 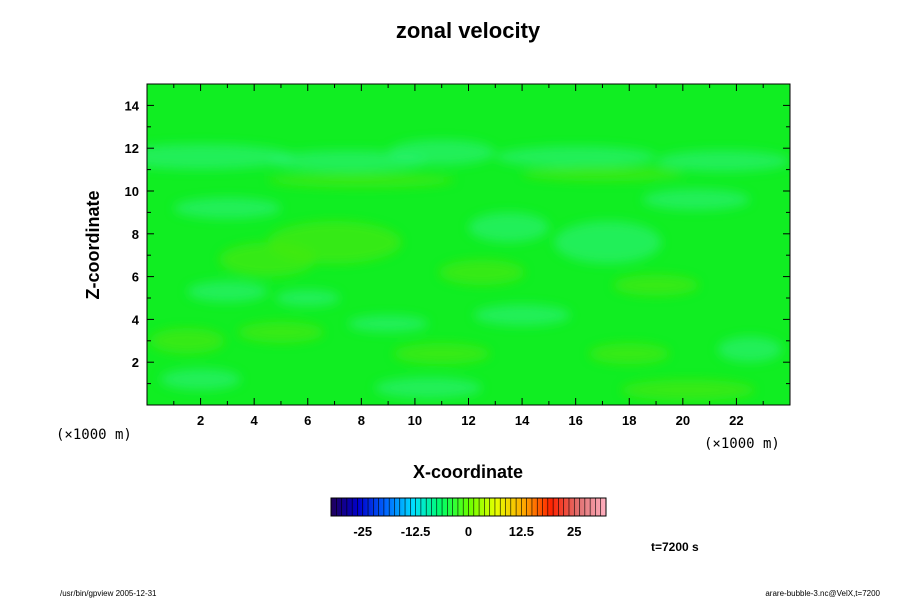 What do you see at coordinates (522, 420) in the screenshot?
I see `x-tick-label: 14` at bounding box center [522, 420].